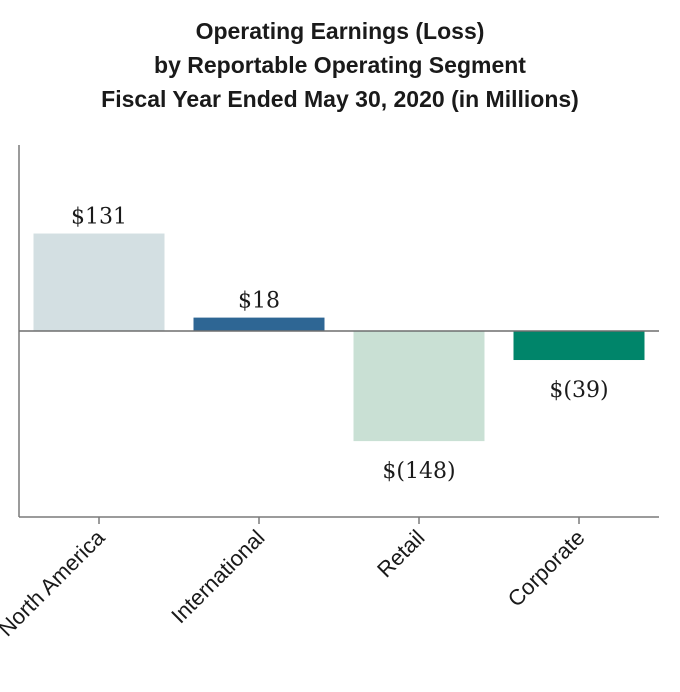 Image resolution: width=680 pixels, height=692 pixels. Describe the element at coordinates (55, 582) in the screenshot. I see `x-tick-label-north-america: North America` at that location.